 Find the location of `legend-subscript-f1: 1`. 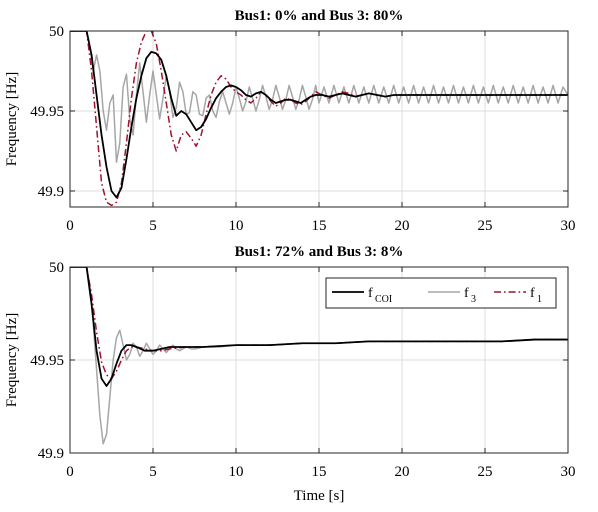

legend-subscript-f1: 1 is located at coordinates (539, 299).